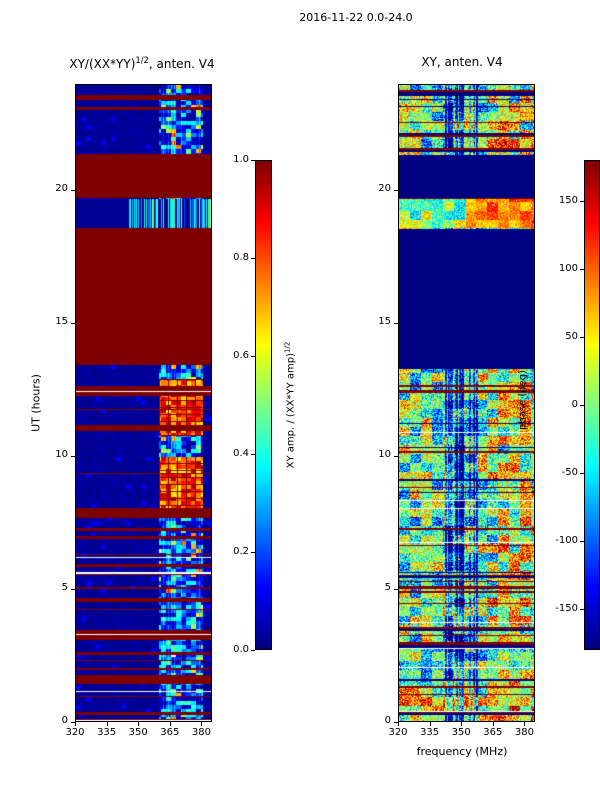  What do you see at coordinates (566, 541) in the screenshot?
I see `right-cbar-tick-label: -100` at bounding box center [566, 541].